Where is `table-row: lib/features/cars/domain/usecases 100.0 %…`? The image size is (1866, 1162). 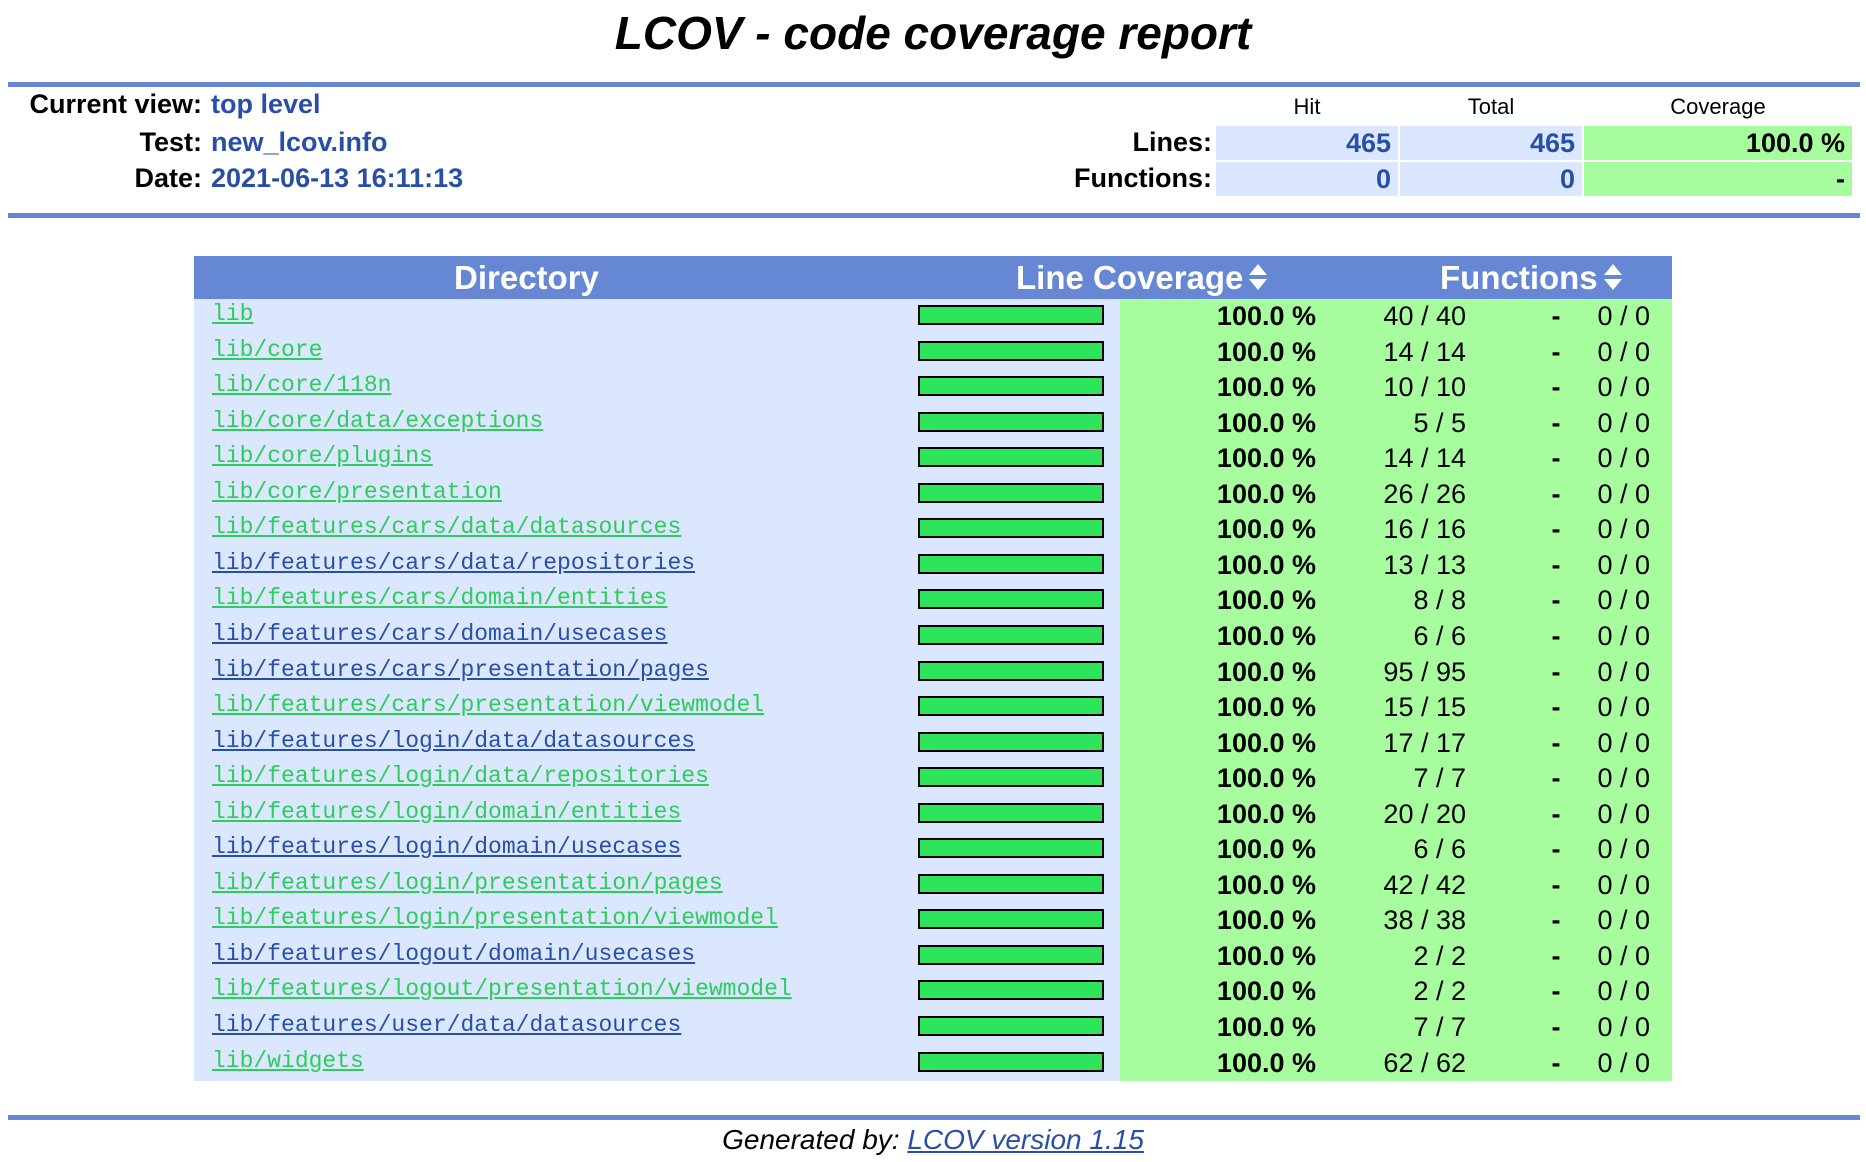 table-row: lib/features/cars/domain/usecases 100.0 %… is located at coordinates (933, 637).